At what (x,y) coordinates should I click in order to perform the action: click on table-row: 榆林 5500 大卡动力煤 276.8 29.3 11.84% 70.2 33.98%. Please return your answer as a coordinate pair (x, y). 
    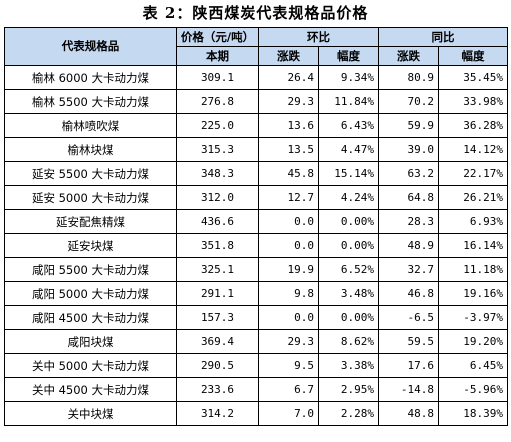
    Looking at the image, I should click on (256, 101).